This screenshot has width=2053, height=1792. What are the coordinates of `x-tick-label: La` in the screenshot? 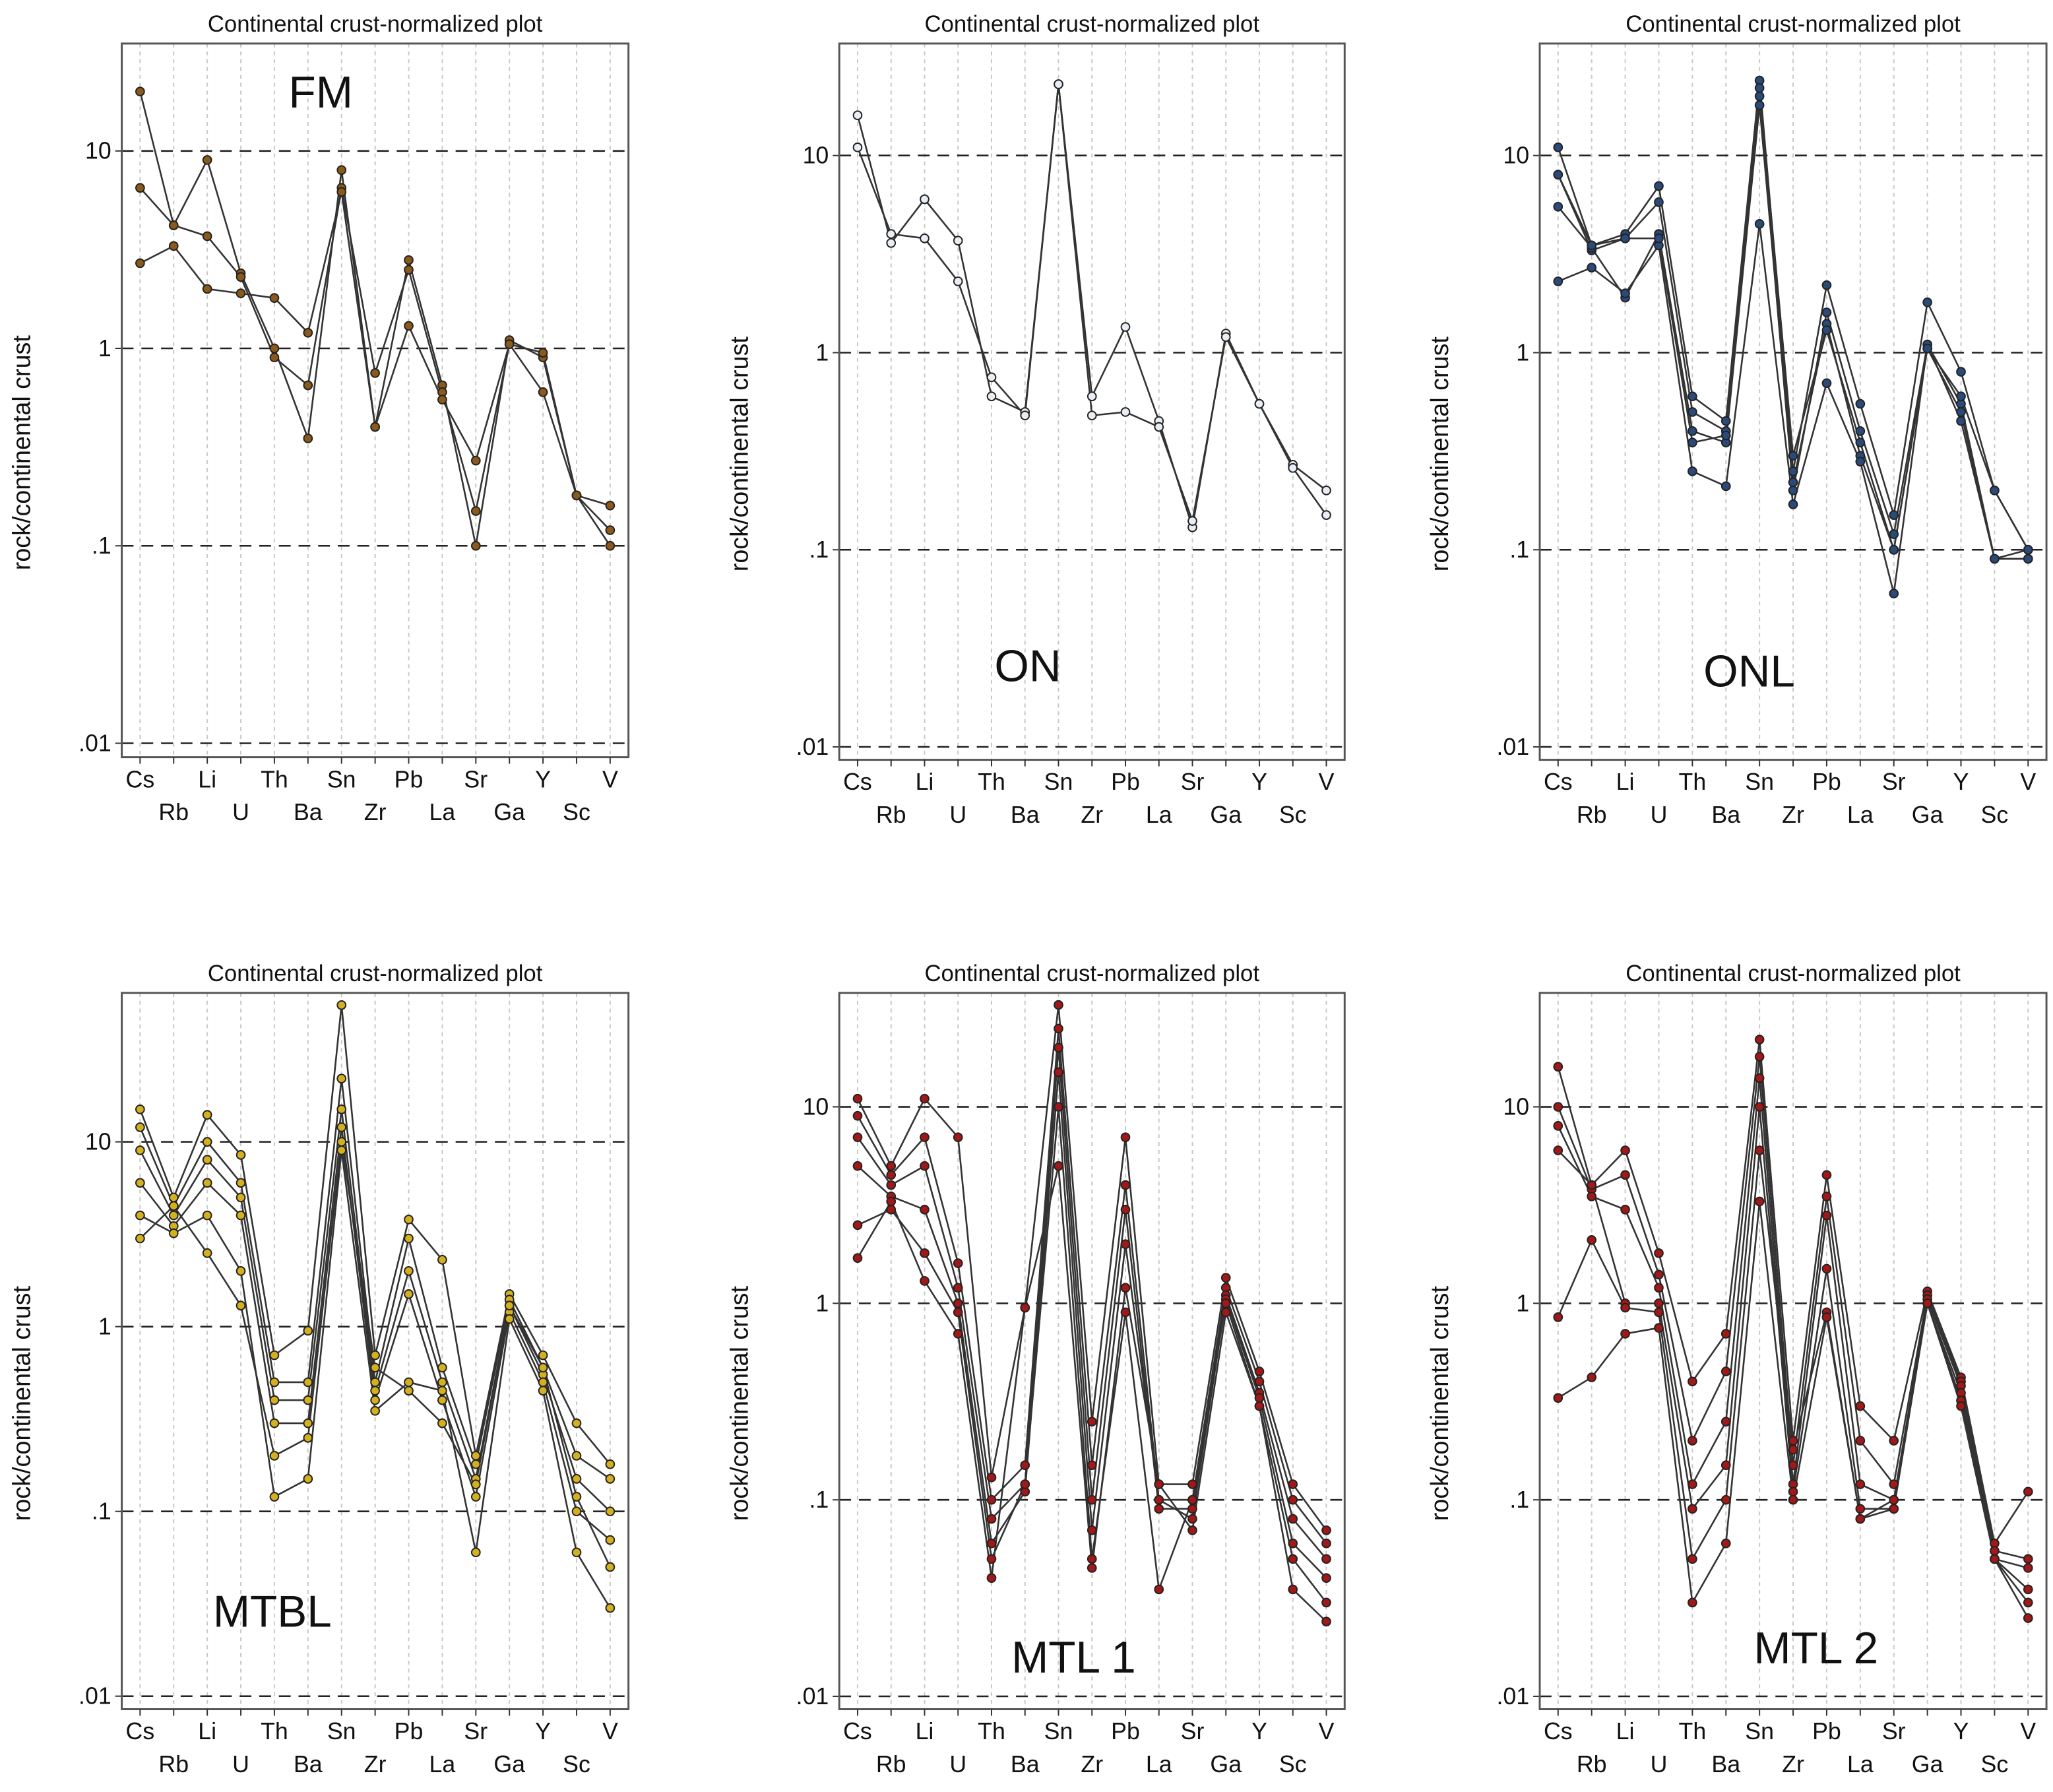 It's located at (442, 1764).